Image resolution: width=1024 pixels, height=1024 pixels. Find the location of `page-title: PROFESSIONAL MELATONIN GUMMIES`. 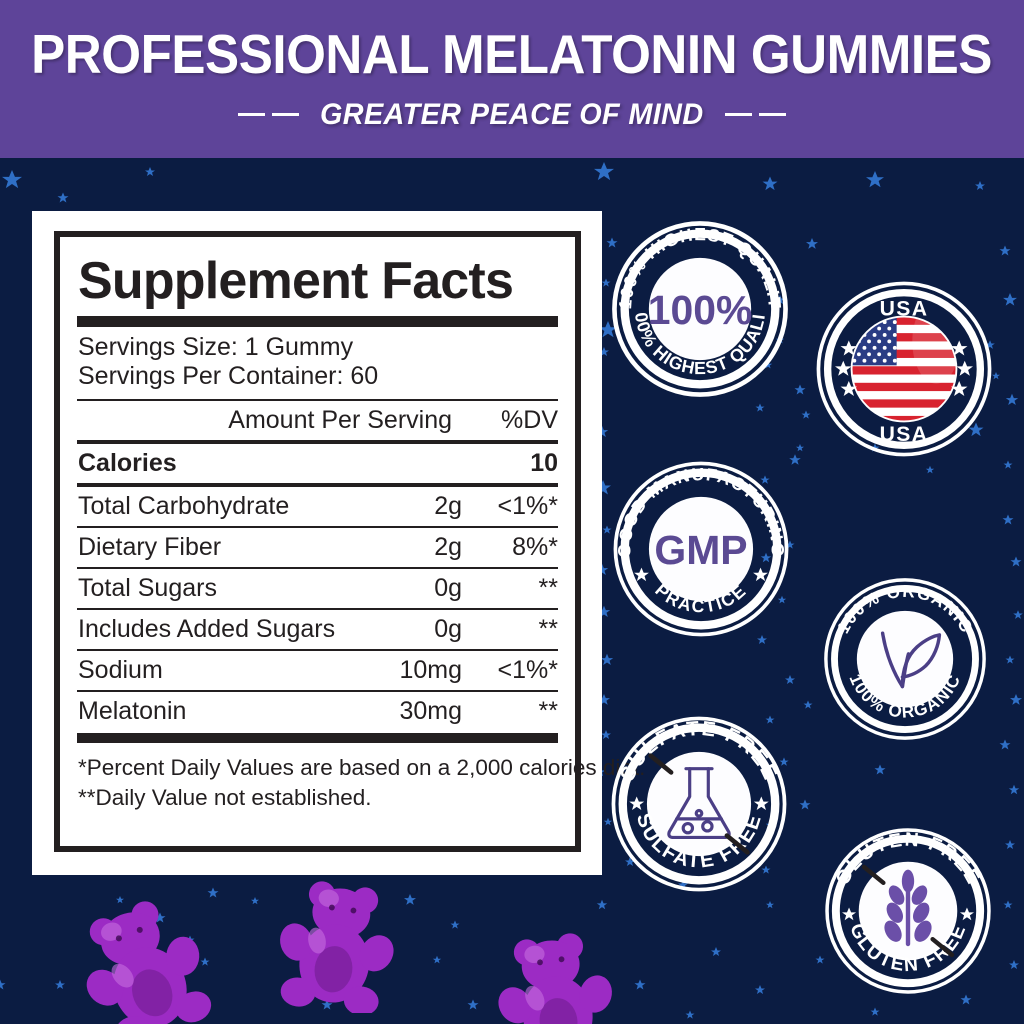

page-title: PROFESSIONAL MELATONIN GUMMIES is located at coordinates (512, 54).